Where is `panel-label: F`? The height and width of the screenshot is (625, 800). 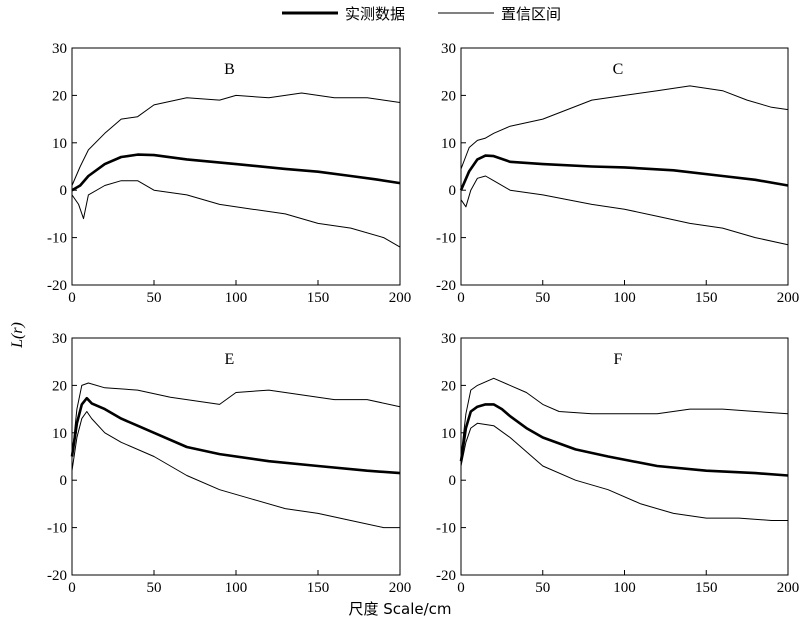 panel-label: F is located at coordinates (618, 359).